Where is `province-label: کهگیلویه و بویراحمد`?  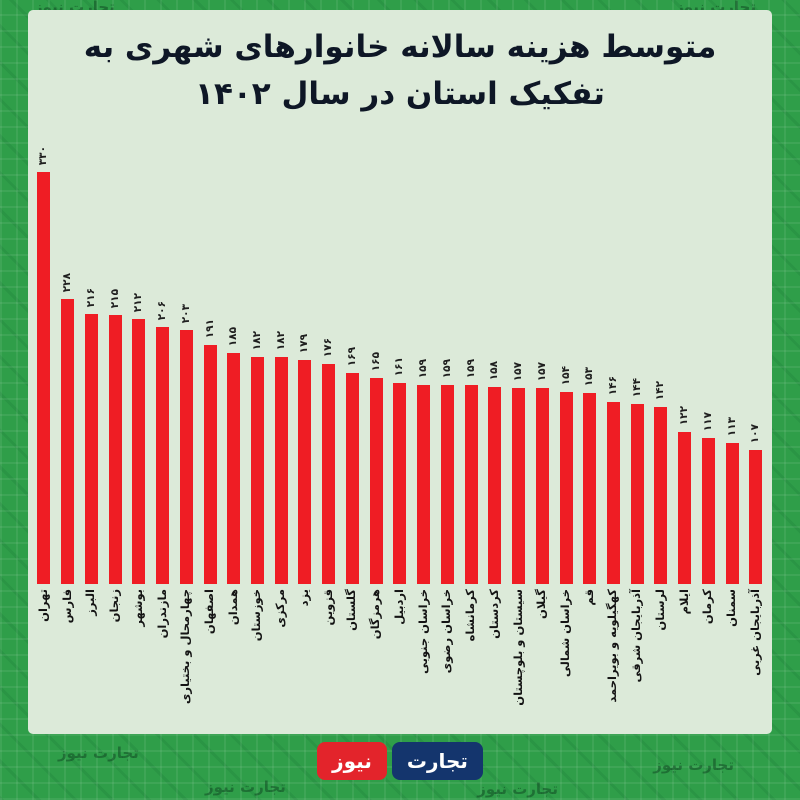
province-label: کهگیلویه و بویراحمد is located at coordinates (612, 646).